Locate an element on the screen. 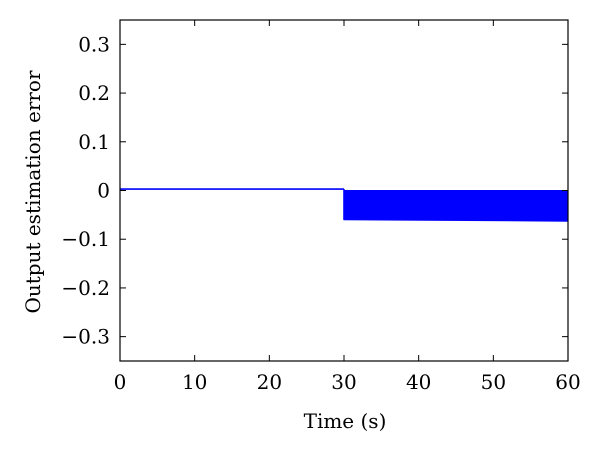 Image resolution: width=600 pixels, height=454 pixels. y-tick-label: 0 is located at coordinates (103, 191).